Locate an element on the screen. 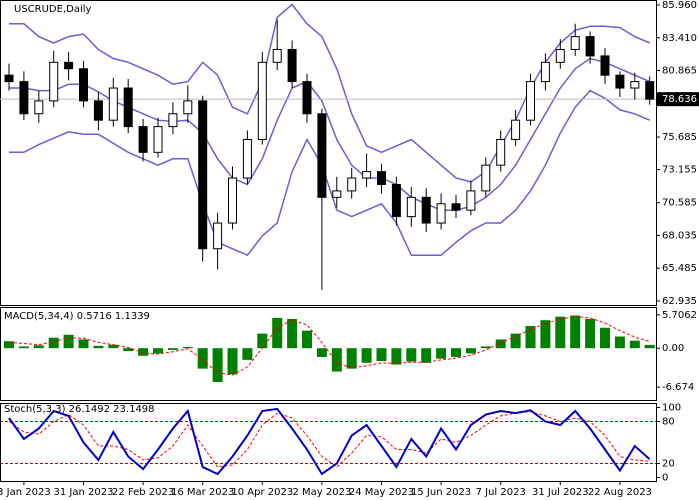 The image size is (699, 500). y-tick-label: 65.485 is located at coordinates (679, 268).